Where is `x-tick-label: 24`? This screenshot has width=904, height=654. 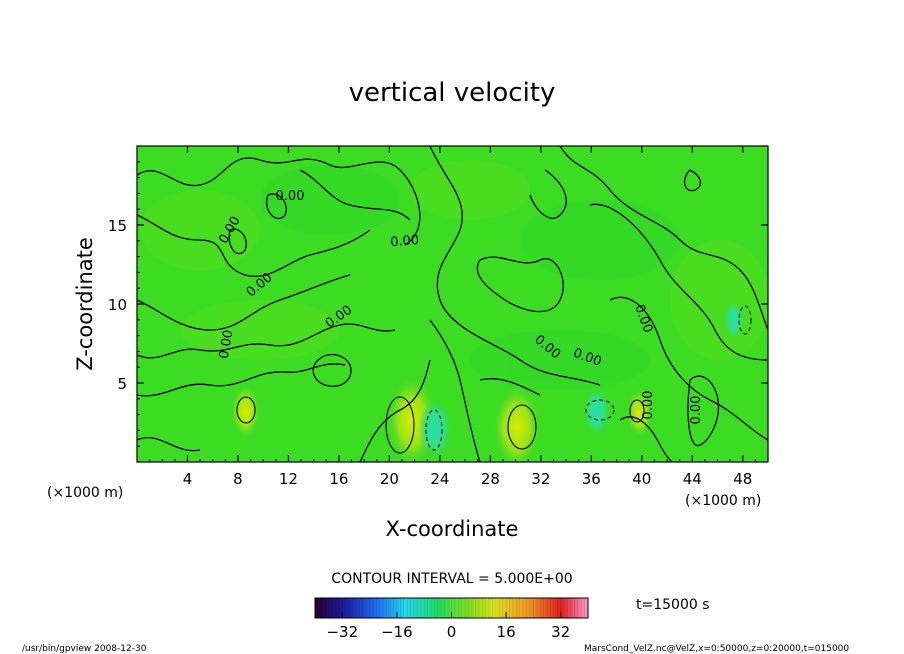
x-tick-label: 24 is located at coordinates (439, 479).